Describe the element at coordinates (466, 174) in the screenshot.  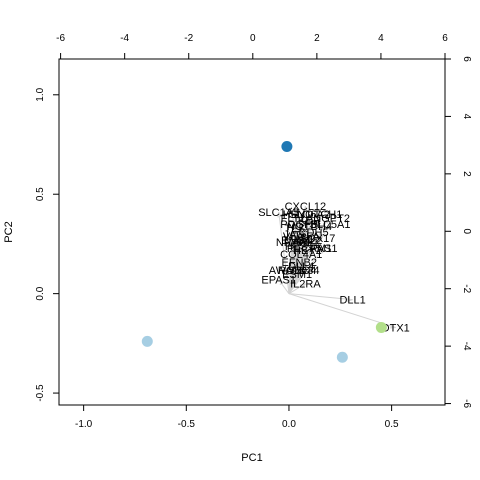
I see `right-tick-label: 2` at that location.